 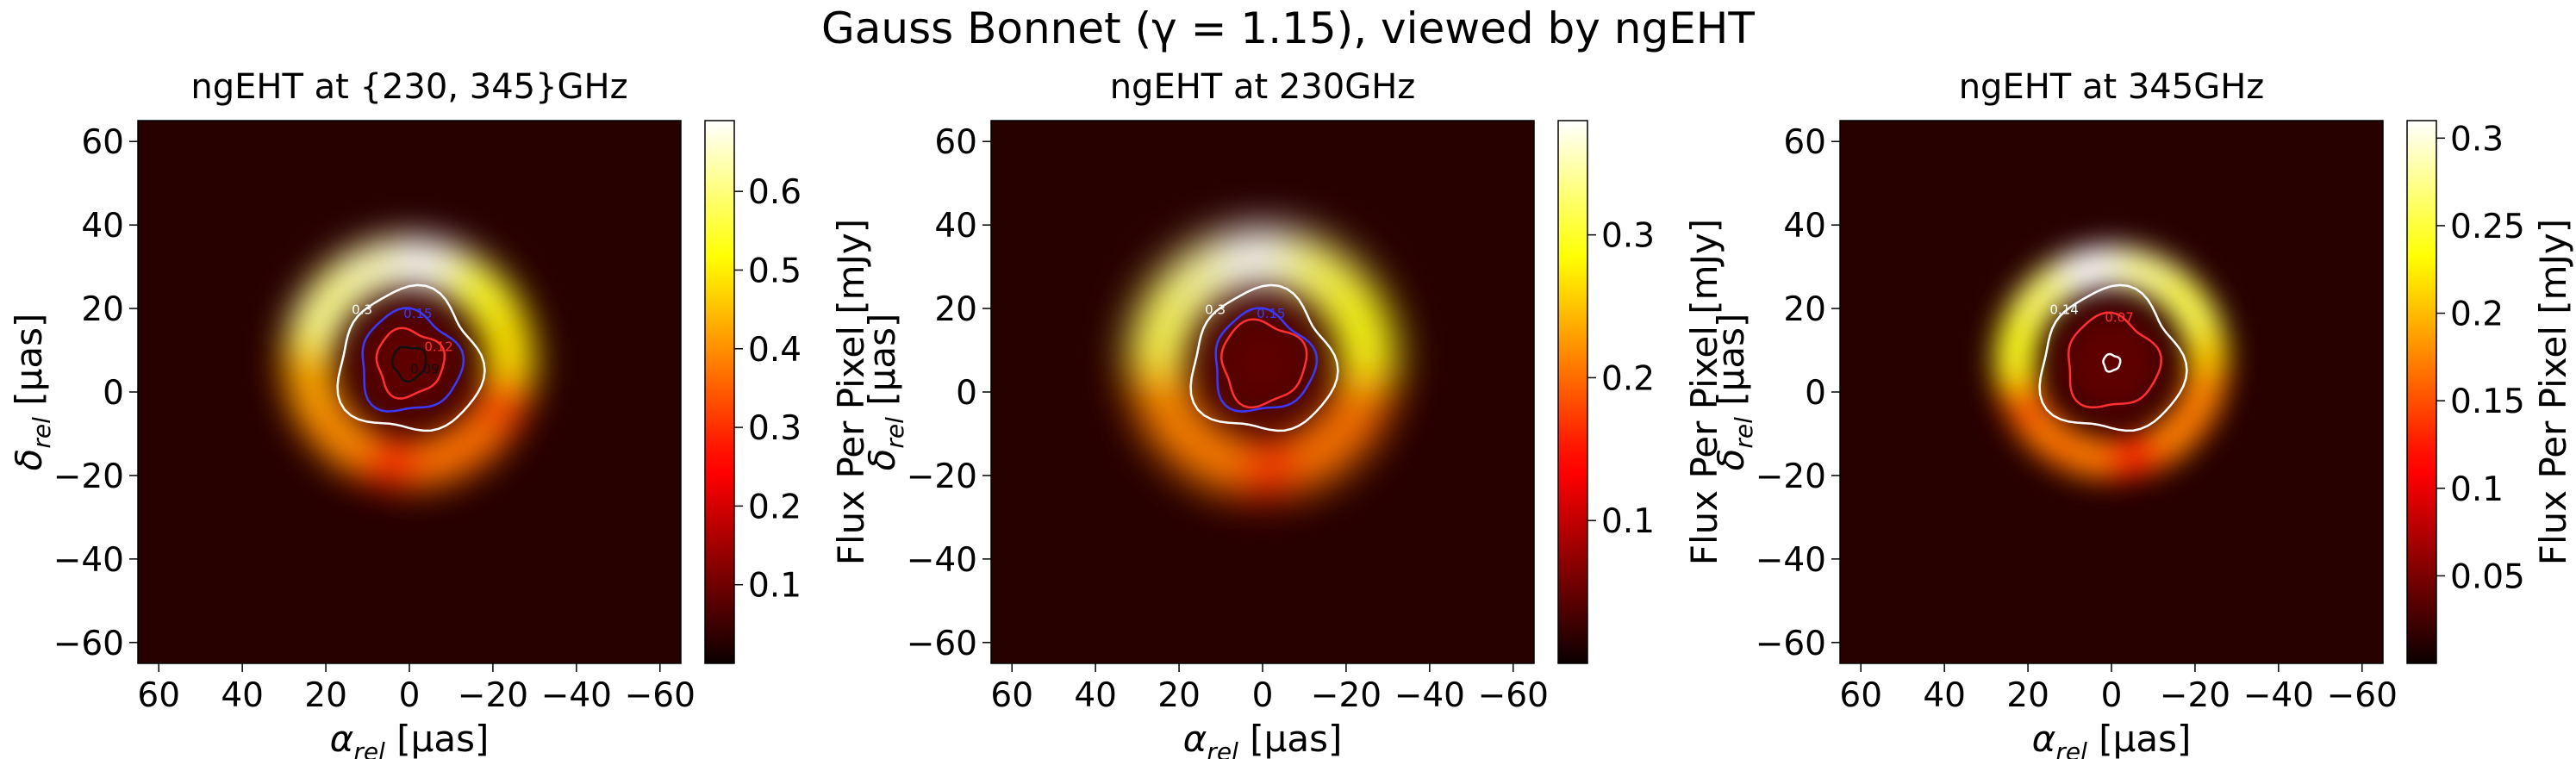 I want to click on colorbar-tick-label: 0.15, so click(x=2487, y=402).